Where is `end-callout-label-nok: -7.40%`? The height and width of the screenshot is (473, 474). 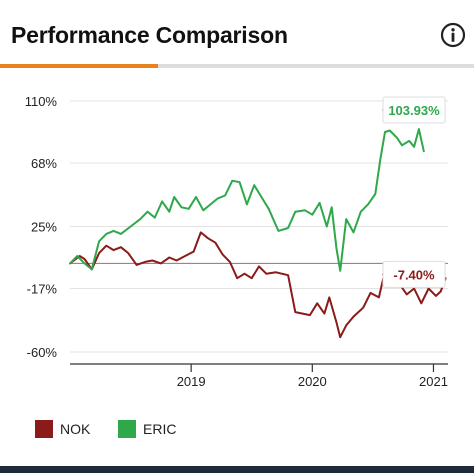
end-callout-label-nok: -7.40% is located at coordinates (414, 274).